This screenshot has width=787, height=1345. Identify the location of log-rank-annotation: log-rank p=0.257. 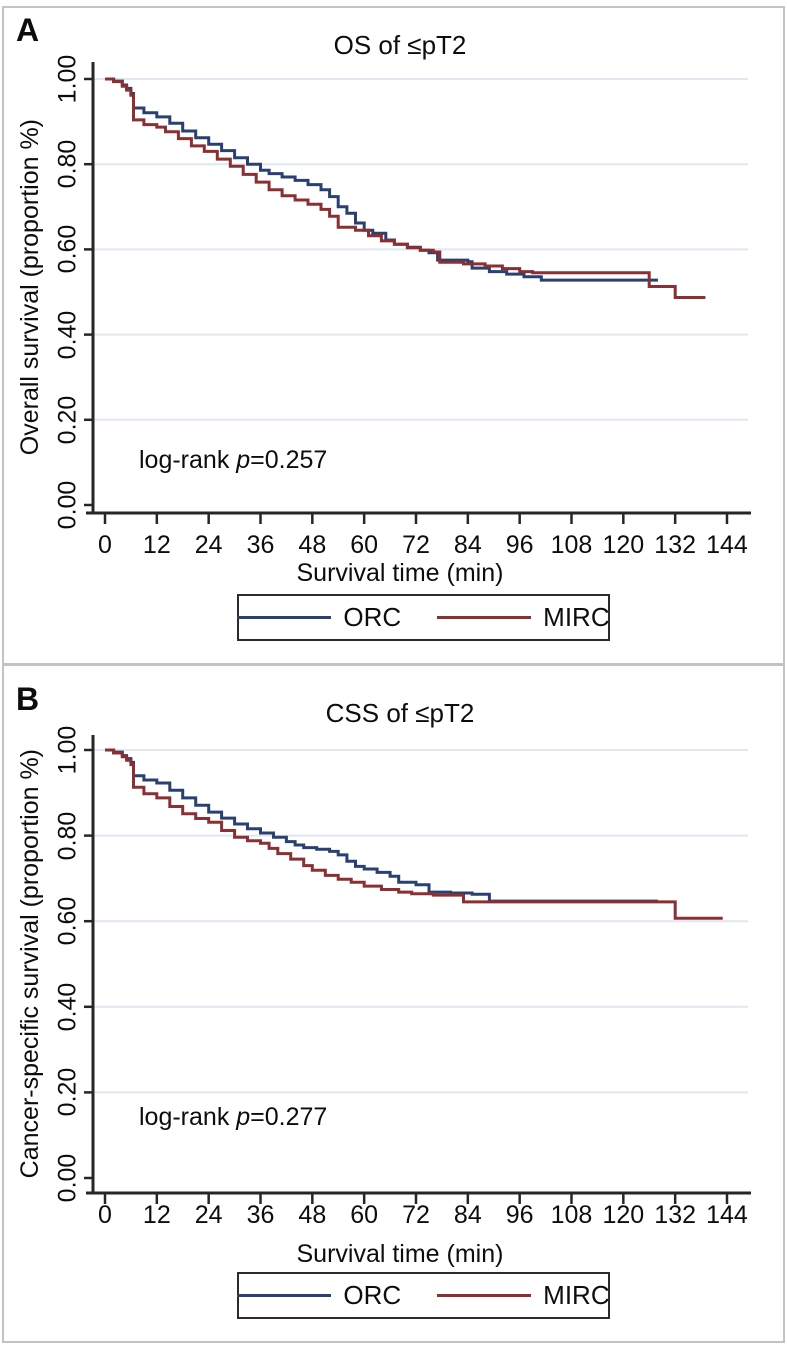
(233, 460).